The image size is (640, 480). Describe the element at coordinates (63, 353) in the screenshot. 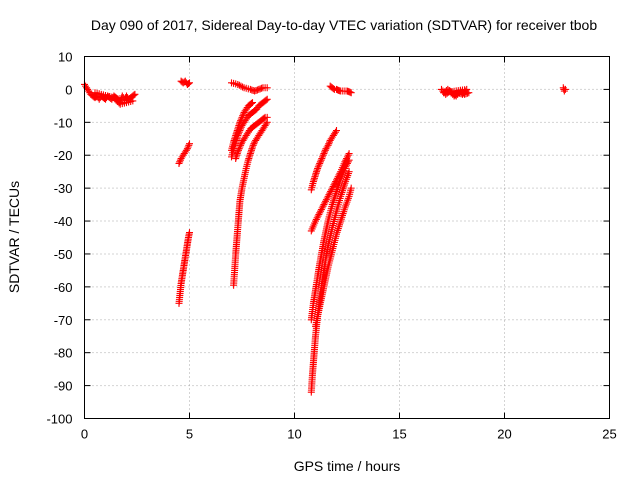

I see `y-tick-label: -80` at that location.